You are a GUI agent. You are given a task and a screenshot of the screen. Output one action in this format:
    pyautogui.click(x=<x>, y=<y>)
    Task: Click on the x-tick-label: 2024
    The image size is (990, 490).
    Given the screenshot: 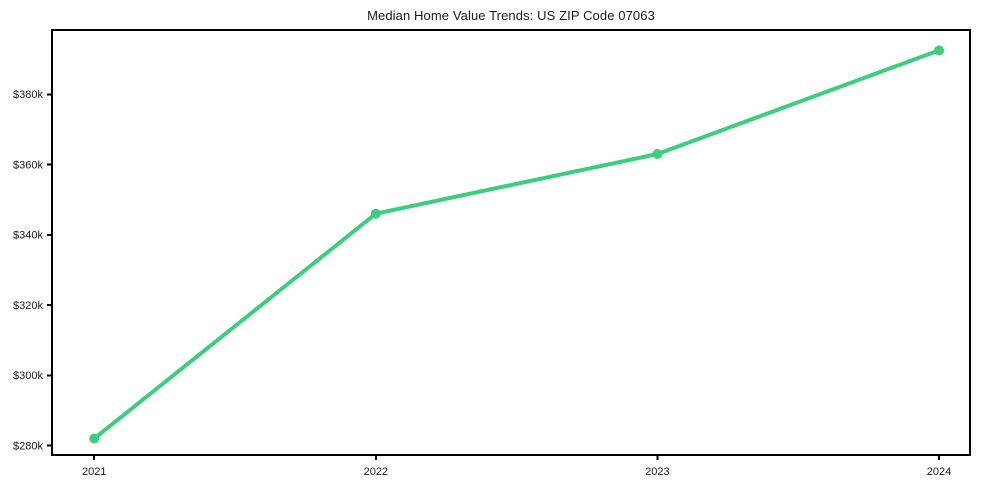 What is the action you would take?
    pyautogui.click(x=939, y=472)
    